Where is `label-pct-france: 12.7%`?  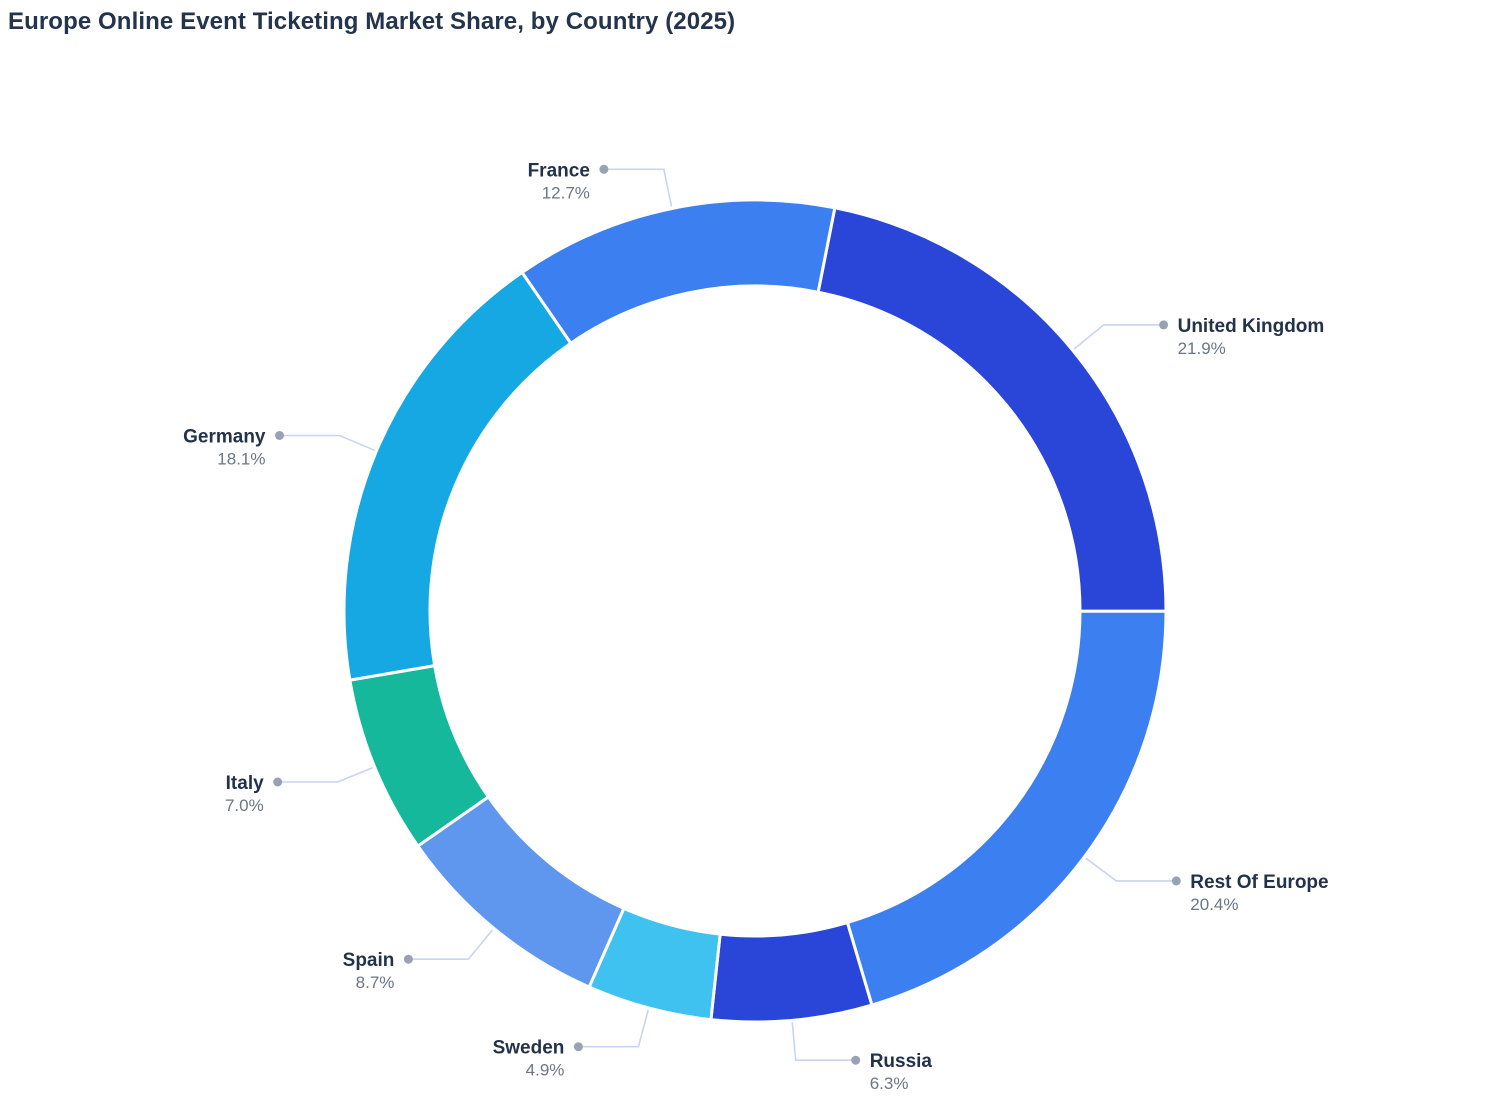 label-pct-france: 12.7% is located at coordinates (566, 192).